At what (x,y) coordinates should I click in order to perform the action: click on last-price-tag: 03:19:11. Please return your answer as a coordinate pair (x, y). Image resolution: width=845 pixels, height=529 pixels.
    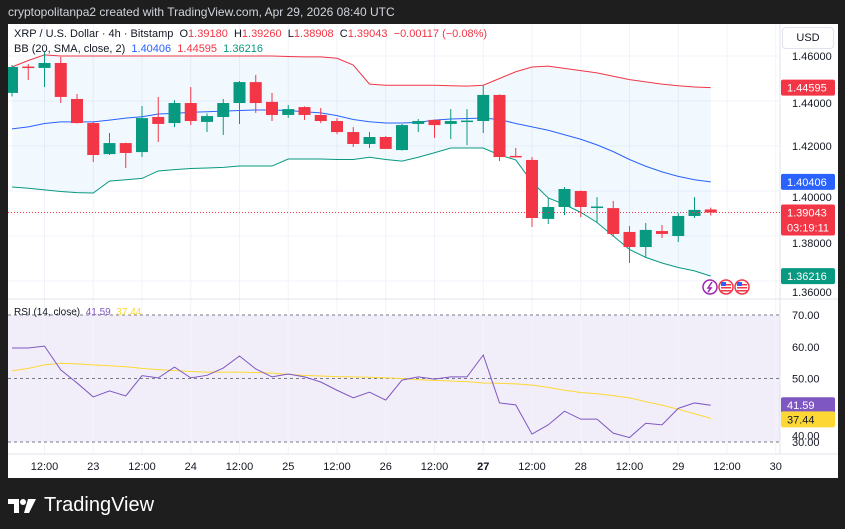
    Looking at the image, I should click on (808, 229).